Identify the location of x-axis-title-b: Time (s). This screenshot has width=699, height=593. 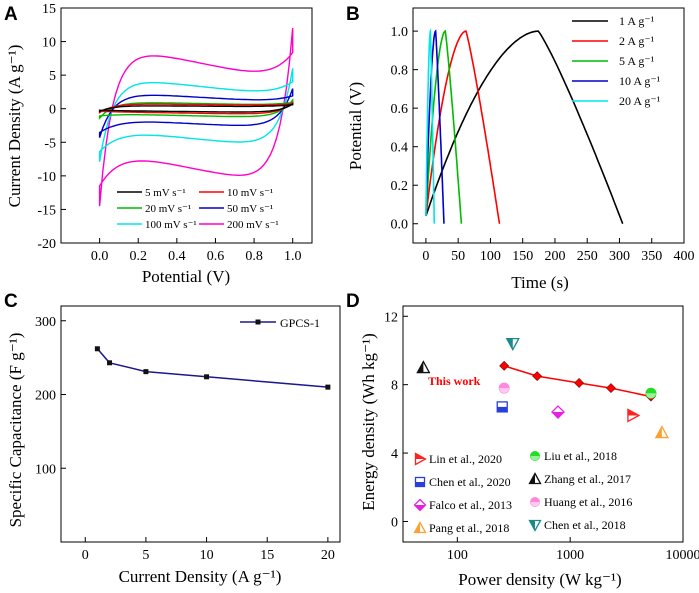
(539, 282).